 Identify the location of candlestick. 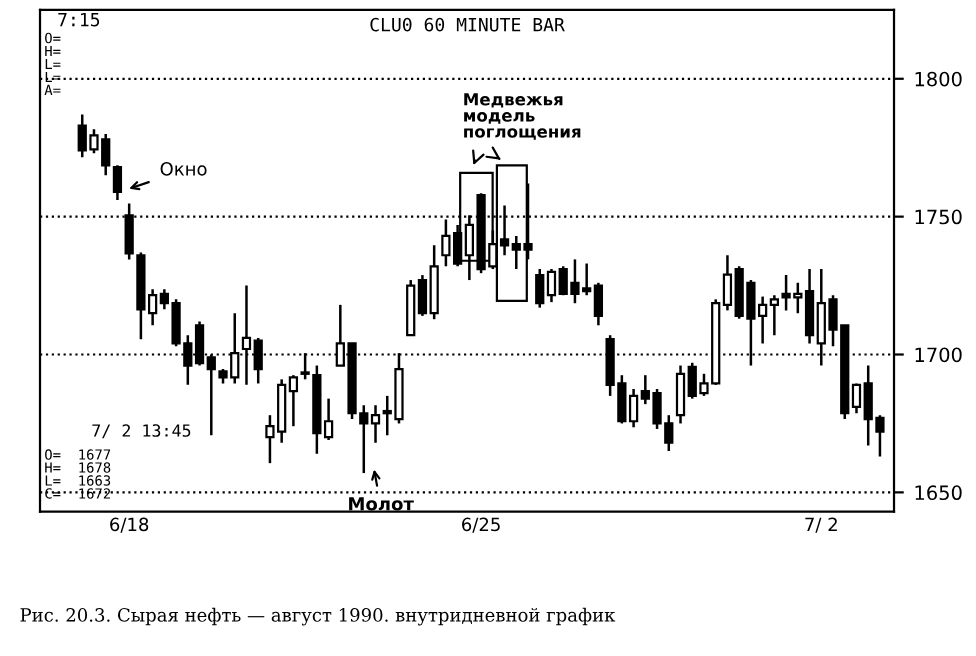
(117, 183).